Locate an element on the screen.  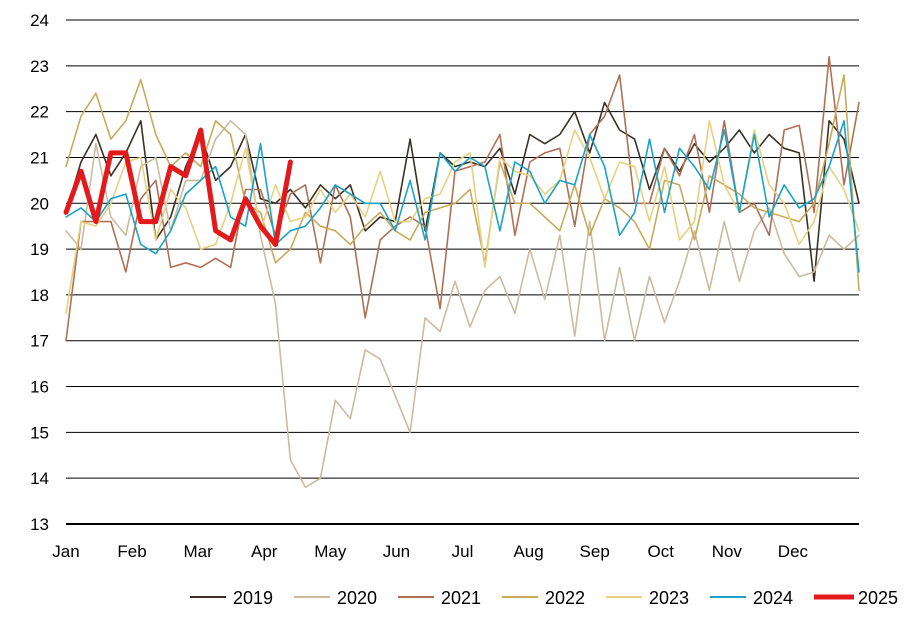
y-tick-label-24: 24 is located at coordinates (39, 20).